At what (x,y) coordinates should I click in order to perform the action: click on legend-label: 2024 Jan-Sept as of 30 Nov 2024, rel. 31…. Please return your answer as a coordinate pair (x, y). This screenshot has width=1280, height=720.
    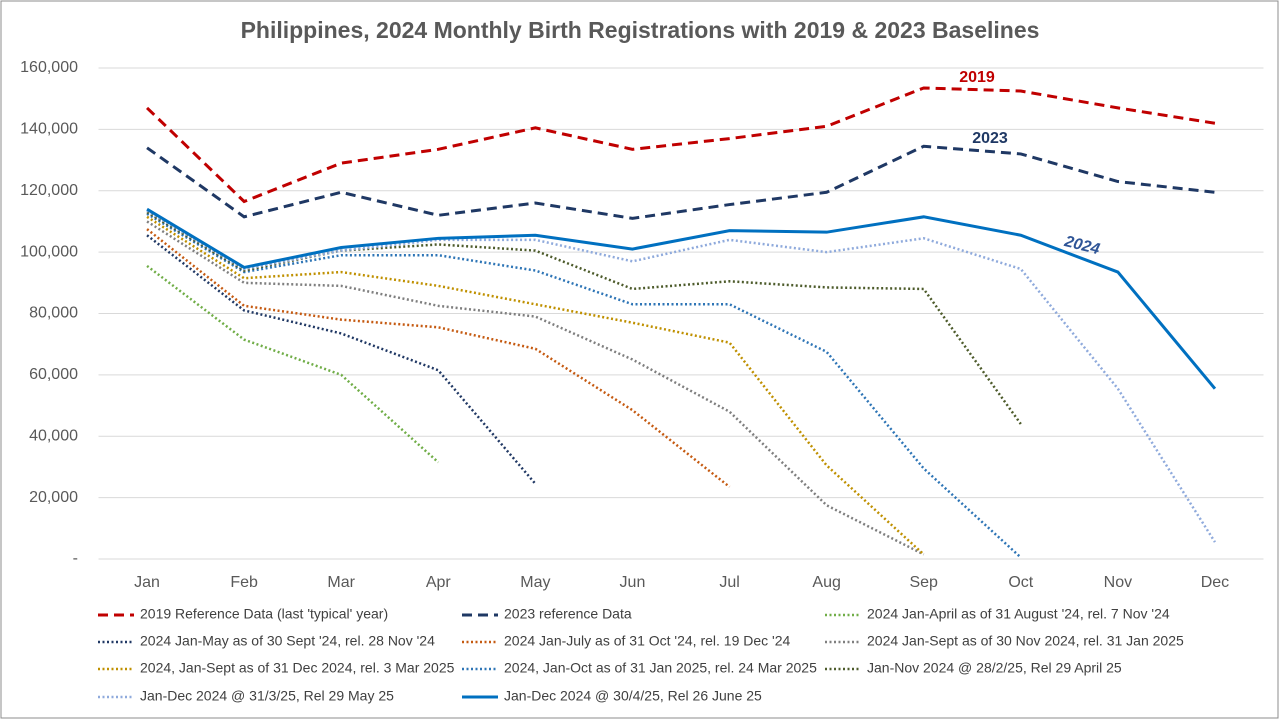
    Looking at the image, I should click on (1025, 641).